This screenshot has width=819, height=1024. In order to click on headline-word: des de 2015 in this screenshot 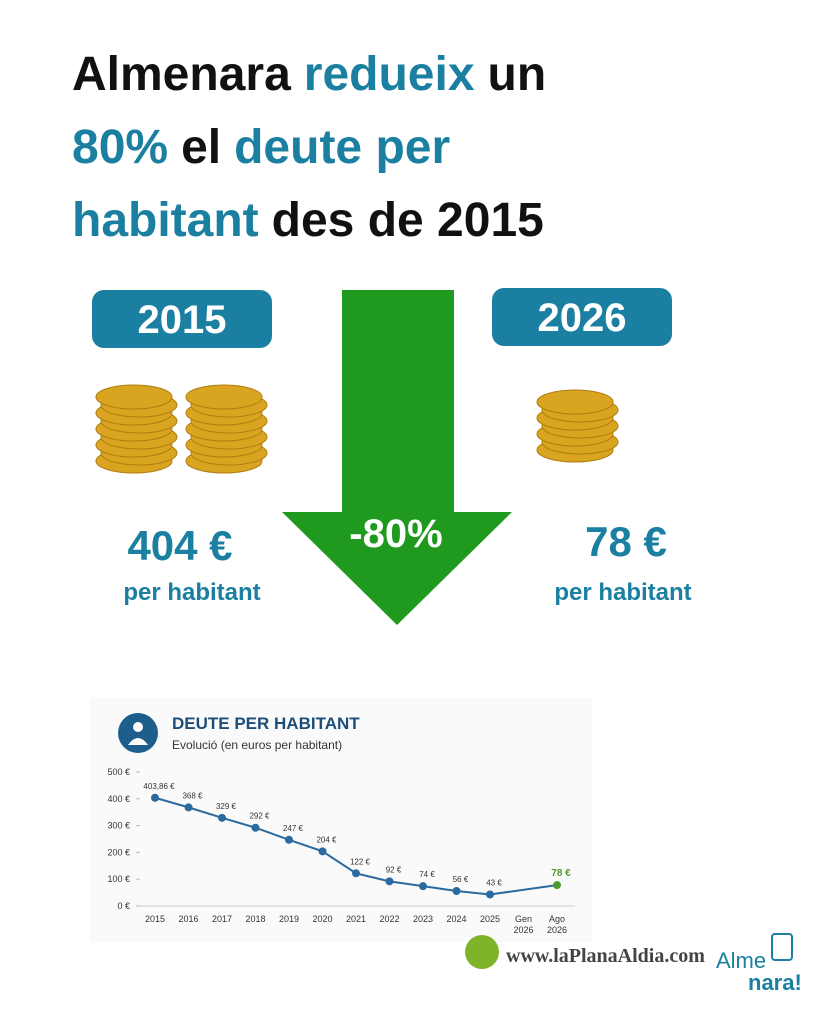, I will do `click(407, 220)`.